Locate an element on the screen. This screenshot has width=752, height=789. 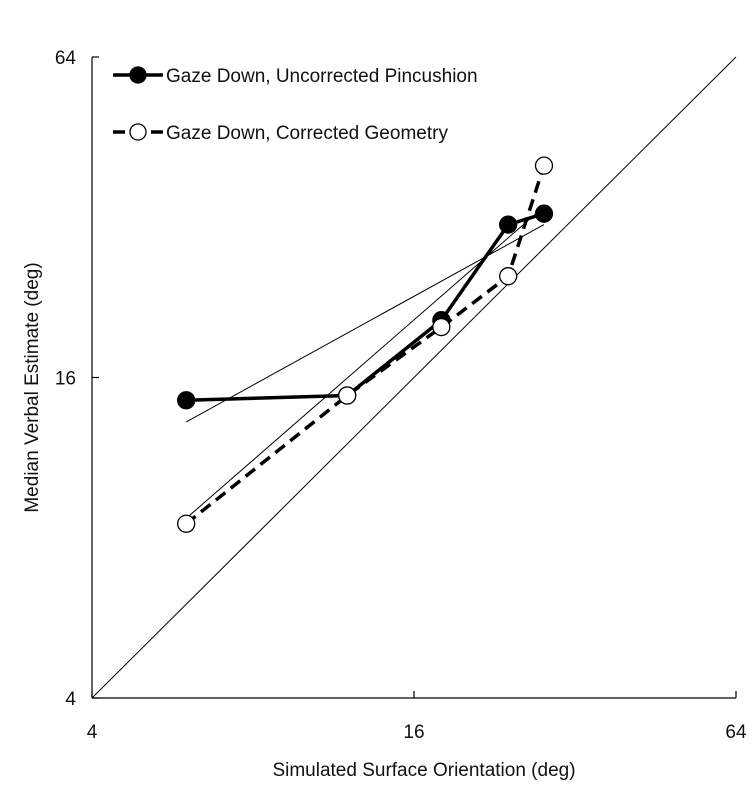
y-tick-label: 4 is located at coordinates (70, 699).